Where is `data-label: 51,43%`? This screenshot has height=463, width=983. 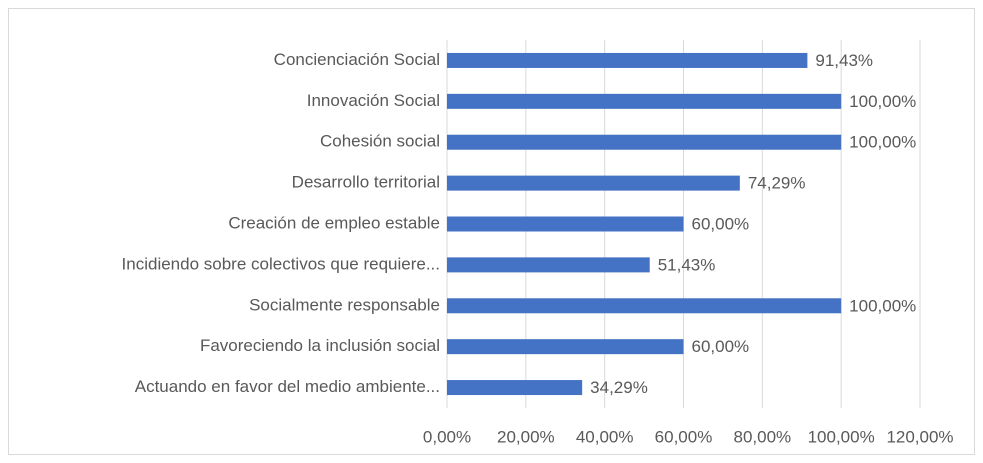 data-label: 51,43% is located at coordinates (687, 264).